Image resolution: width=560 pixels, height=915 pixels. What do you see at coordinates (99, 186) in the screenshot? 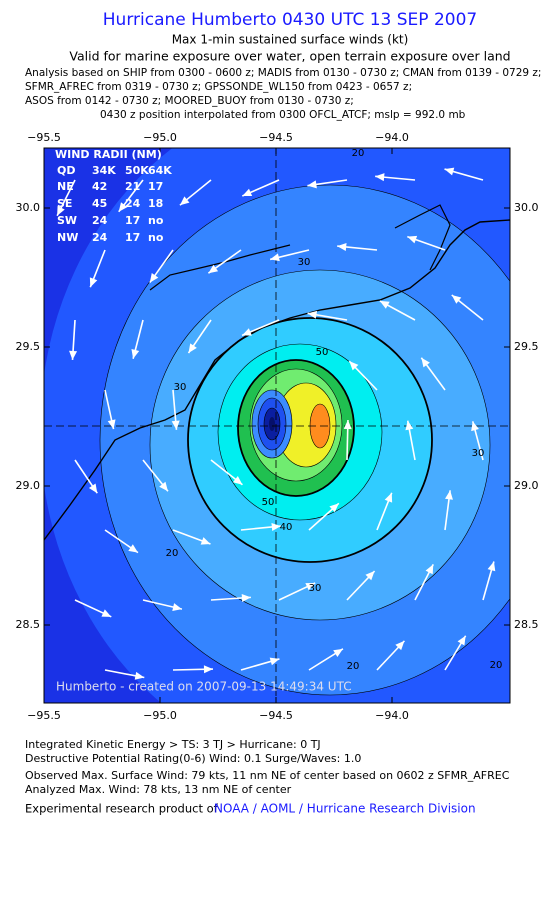
I see `radii-cell: 42` at bounding box center [99, 186].